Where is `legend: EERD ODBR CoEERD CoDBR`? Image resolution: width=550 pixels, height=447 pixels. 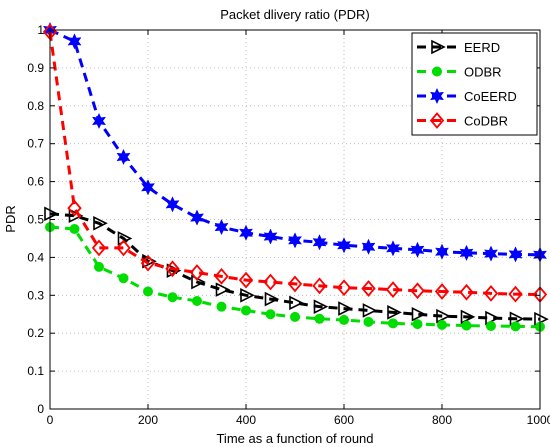 legend: EERD ODBR CoEERD CoDBR is located at coordinates (474, 84).